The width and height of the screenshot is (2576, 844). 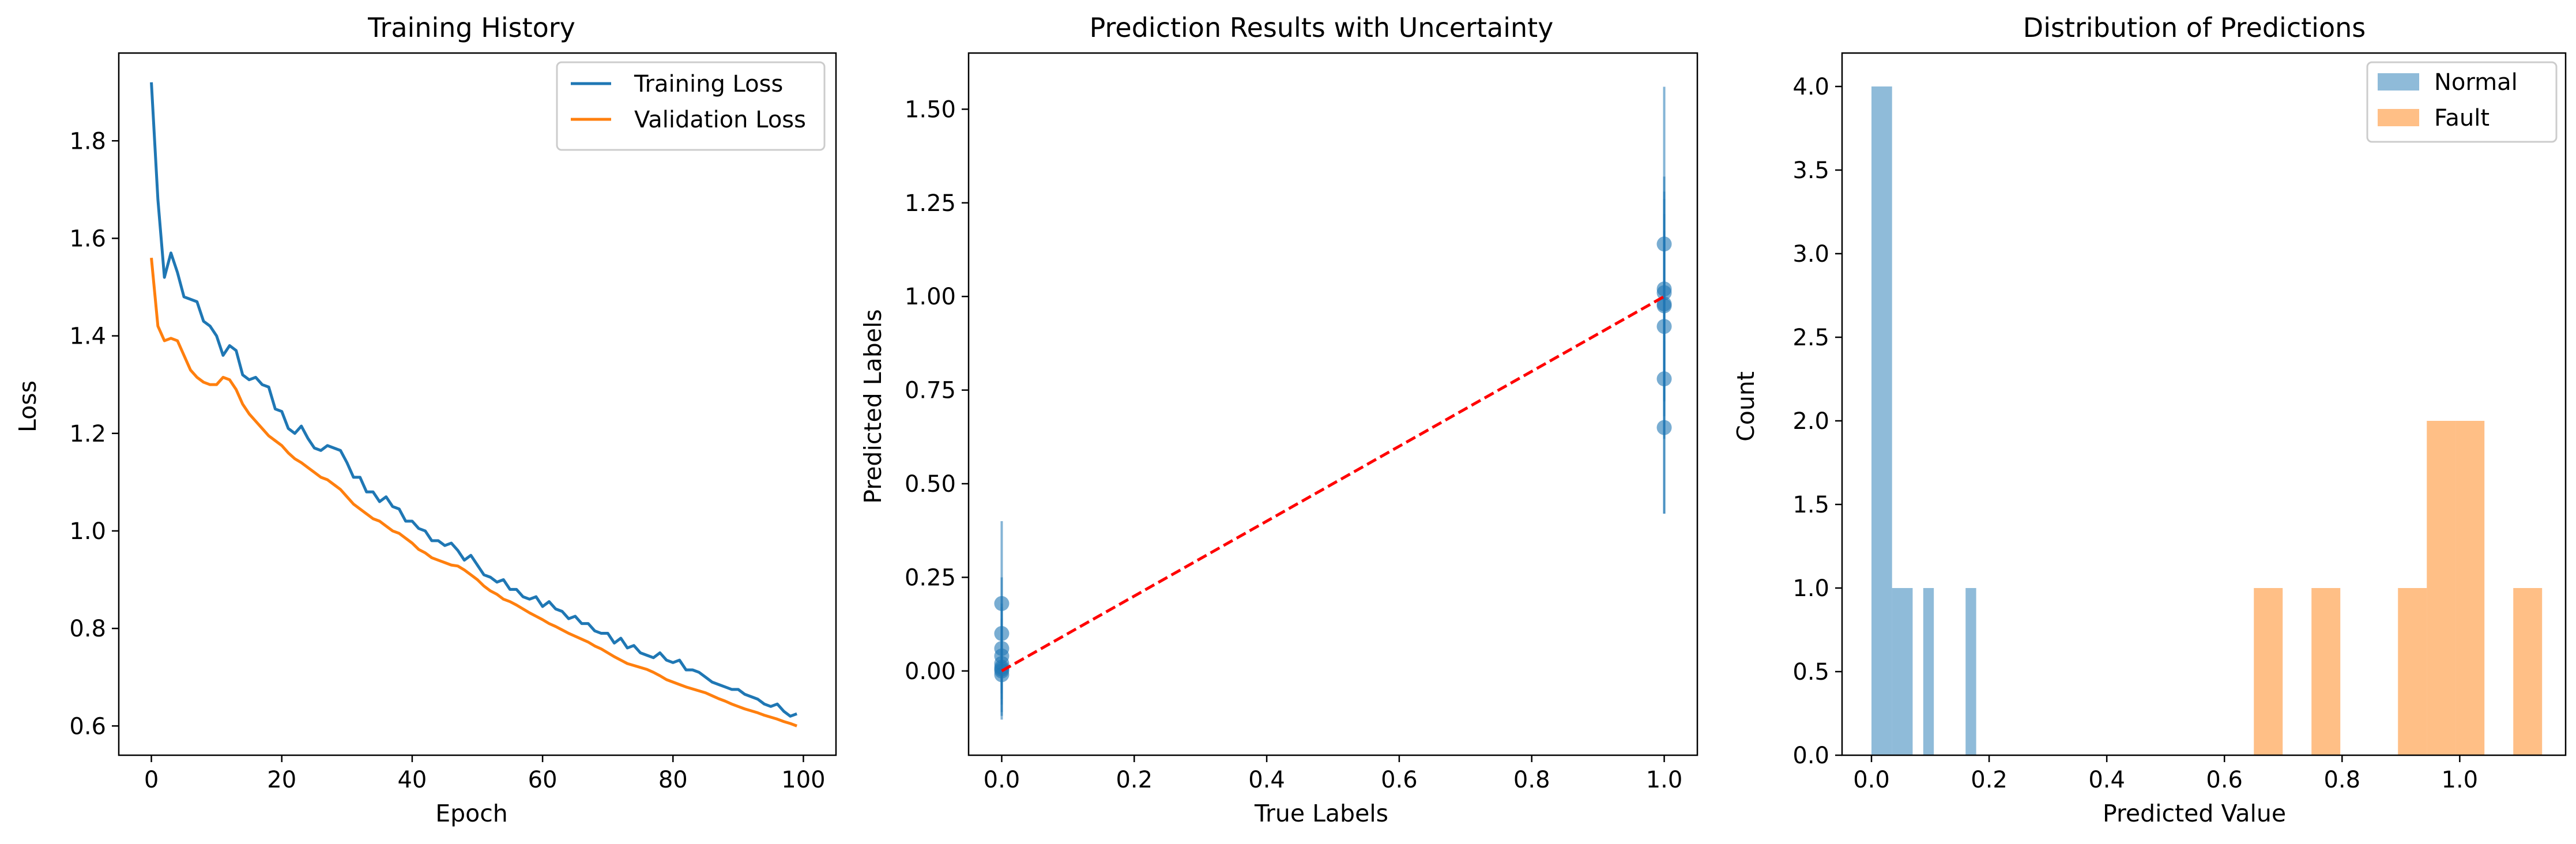 I want to click on y-tick-label: 1.6, so click(x=87, y=238).